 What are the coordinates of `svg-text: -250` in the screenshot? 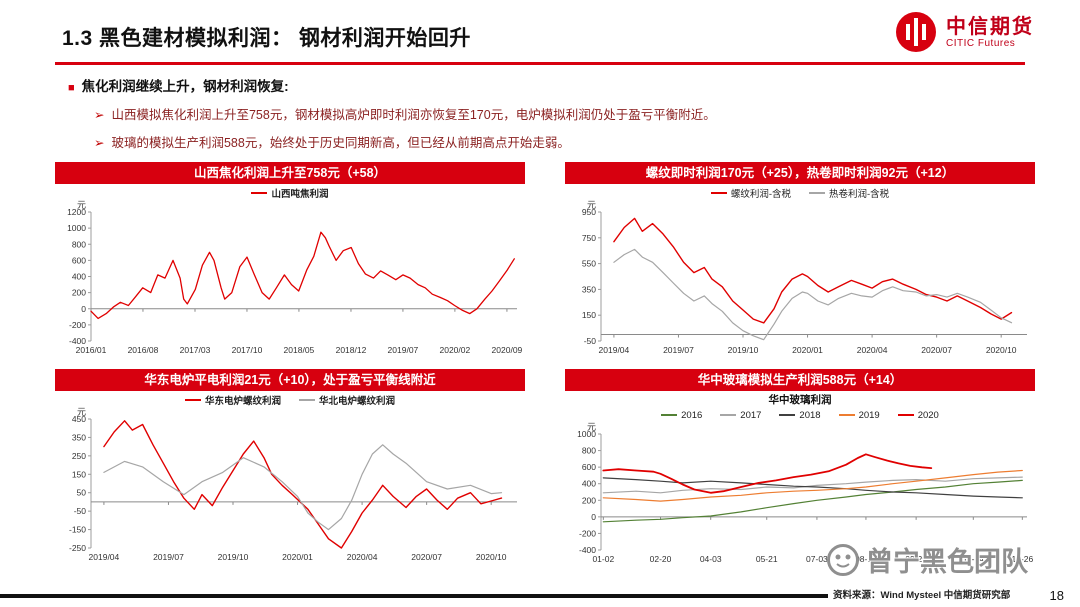 It's located at (77, 548).